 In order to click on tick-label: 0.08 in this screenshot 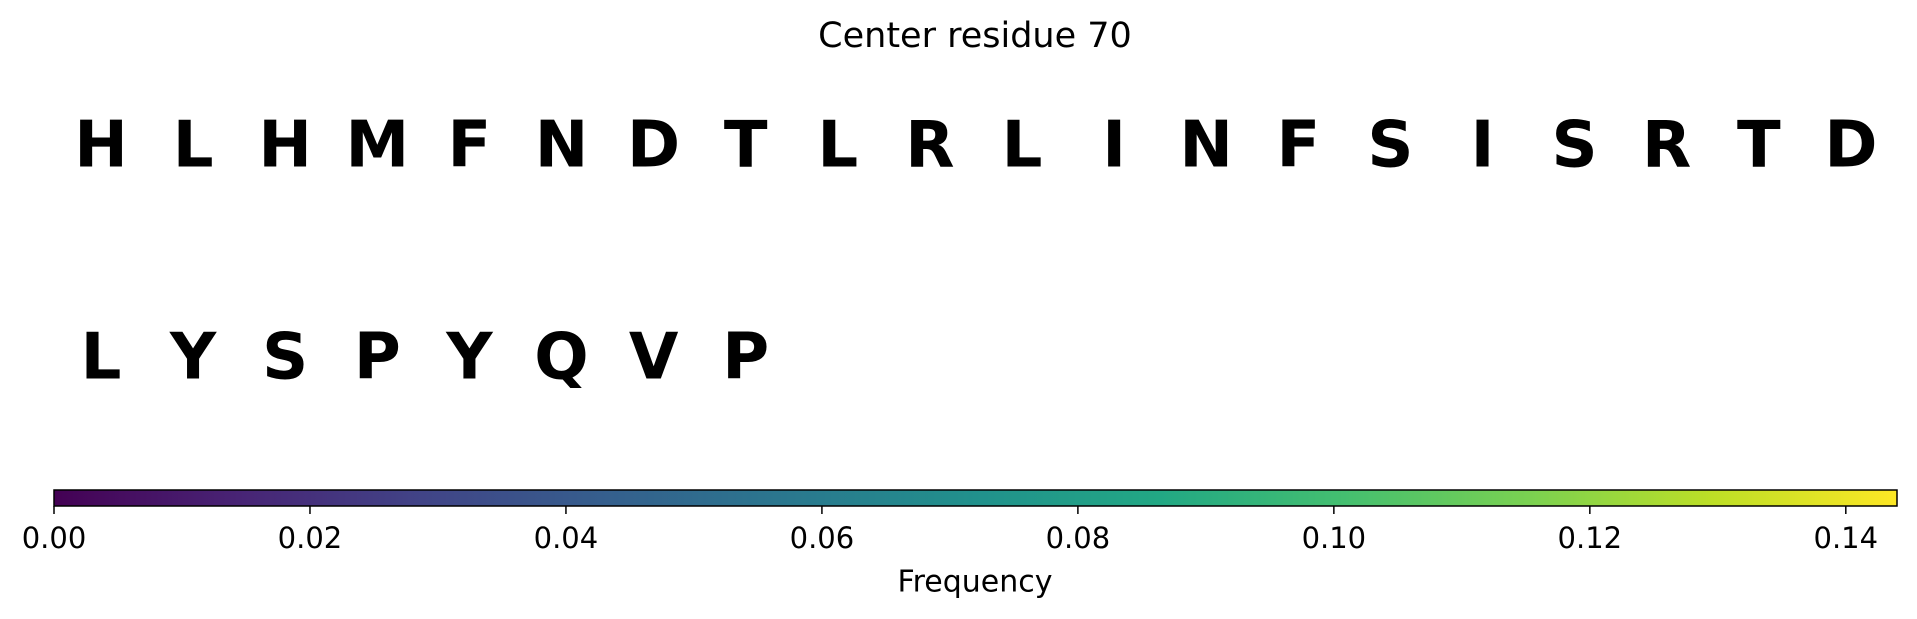, I will do `click(1078, 538)`.